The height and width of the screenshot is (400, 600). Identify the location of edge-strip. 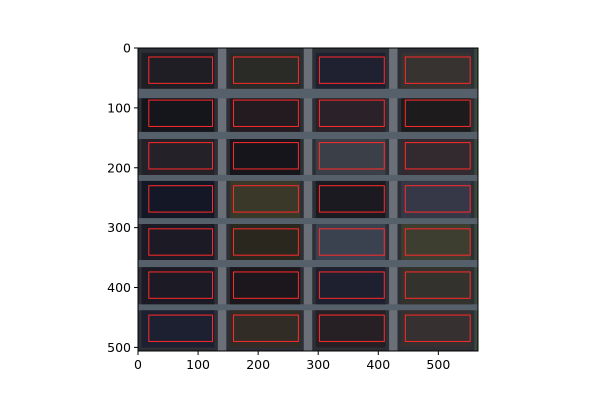
(476, 199).